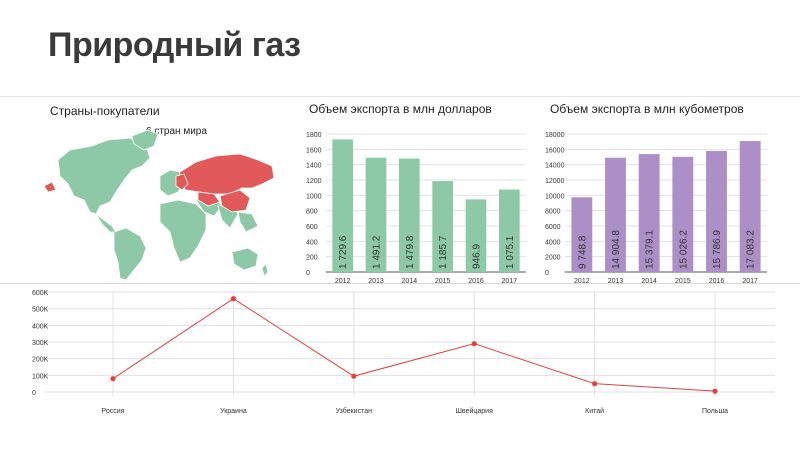  I want to click on bottom-panel-divider, so click(400, 283).